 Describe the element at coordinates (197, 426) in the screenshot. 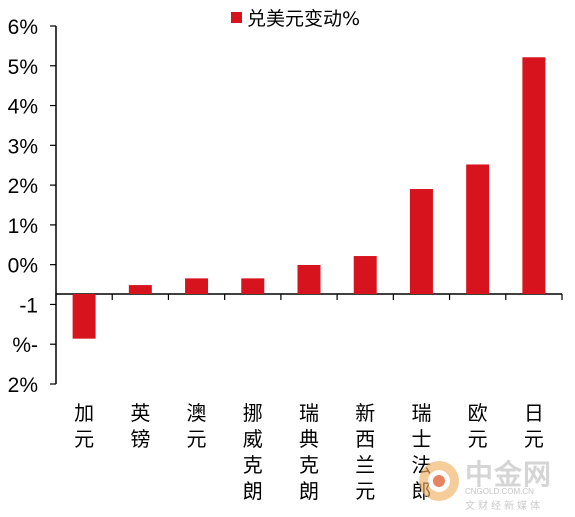

I see `category-label: 澳元` at that location.